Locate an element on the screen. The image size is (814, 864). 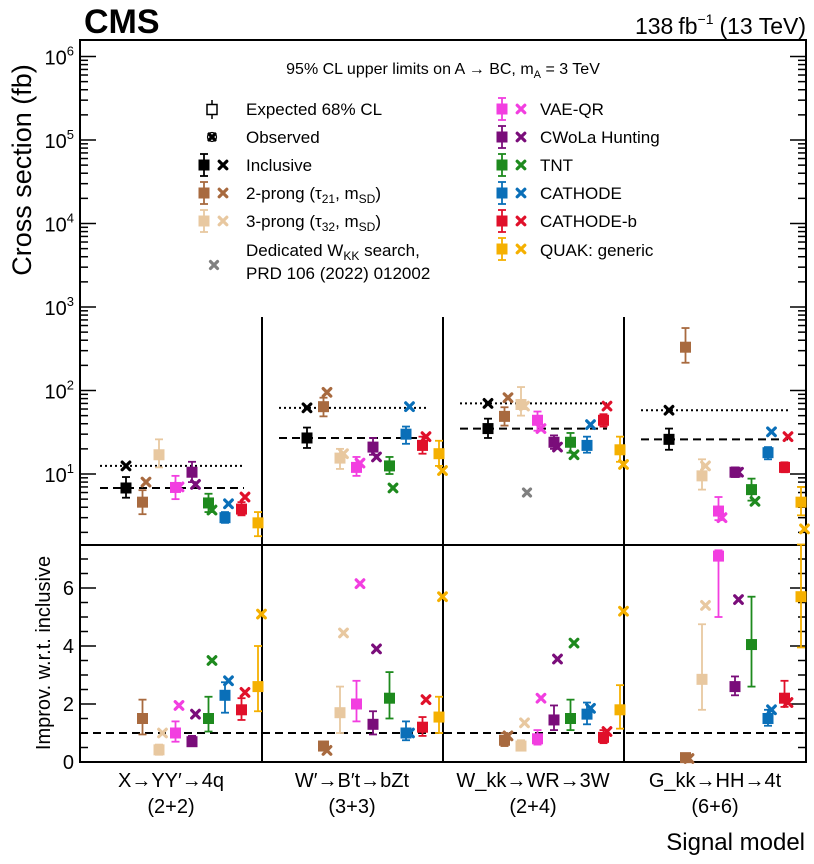
category-sublabel-3: (2+4) is located at coordinates (532, 807).